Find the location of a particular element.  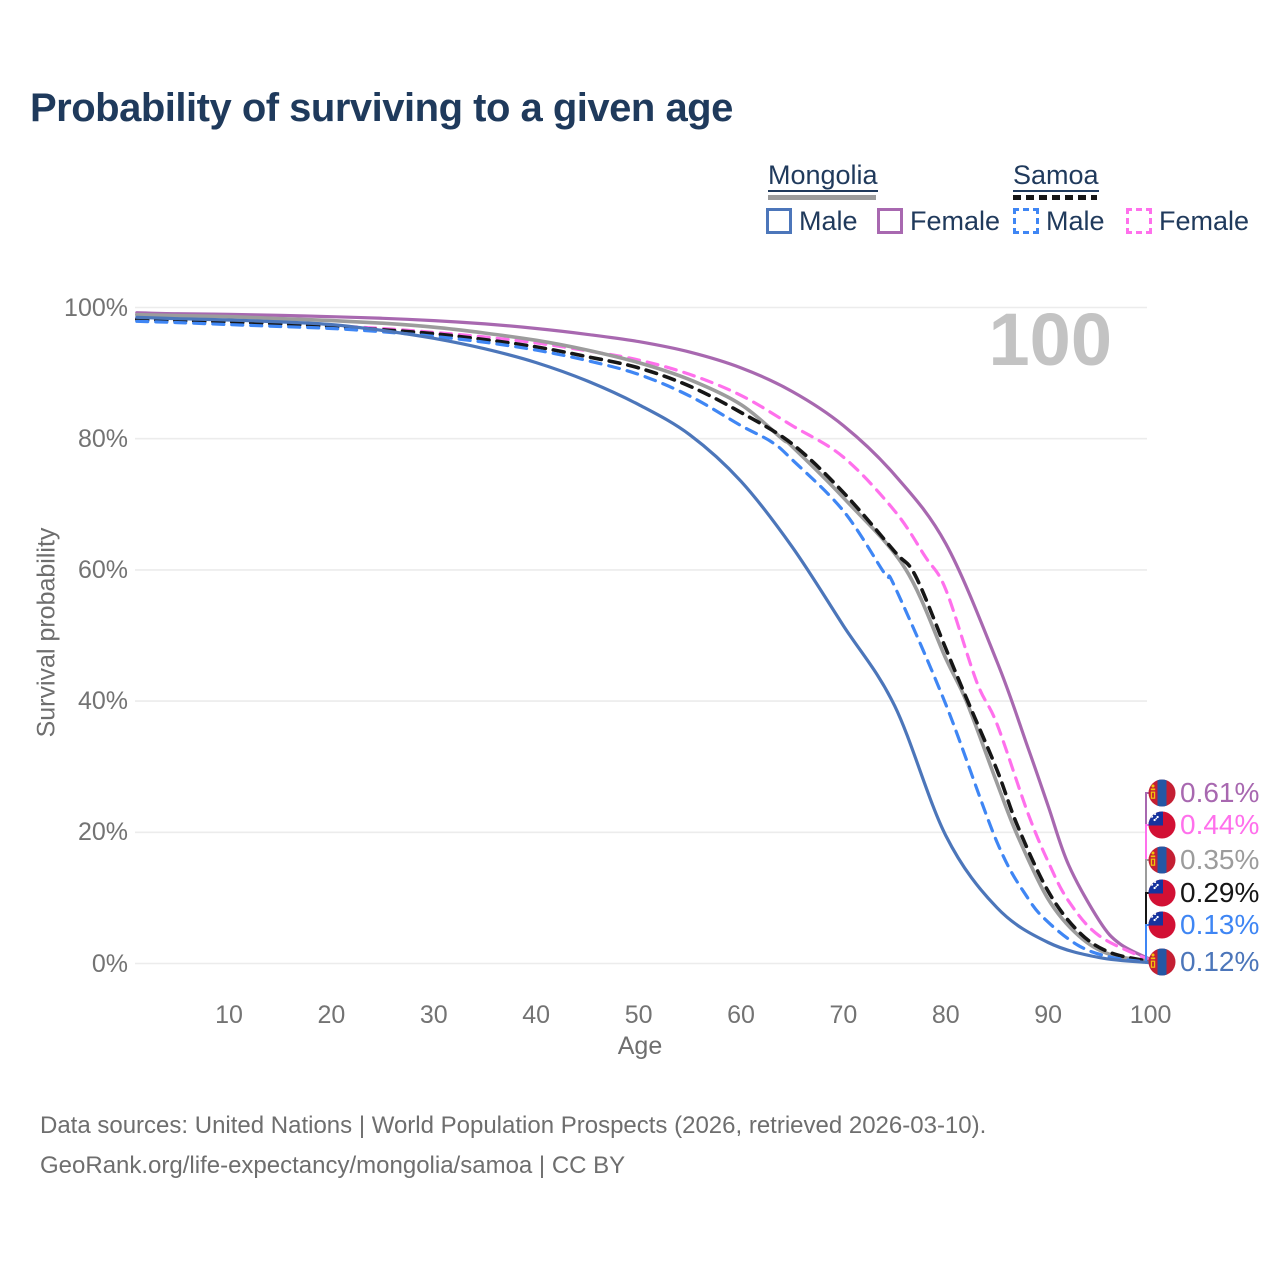

legend-samoa-title: Samoa is located at coordinates (1056, 176).